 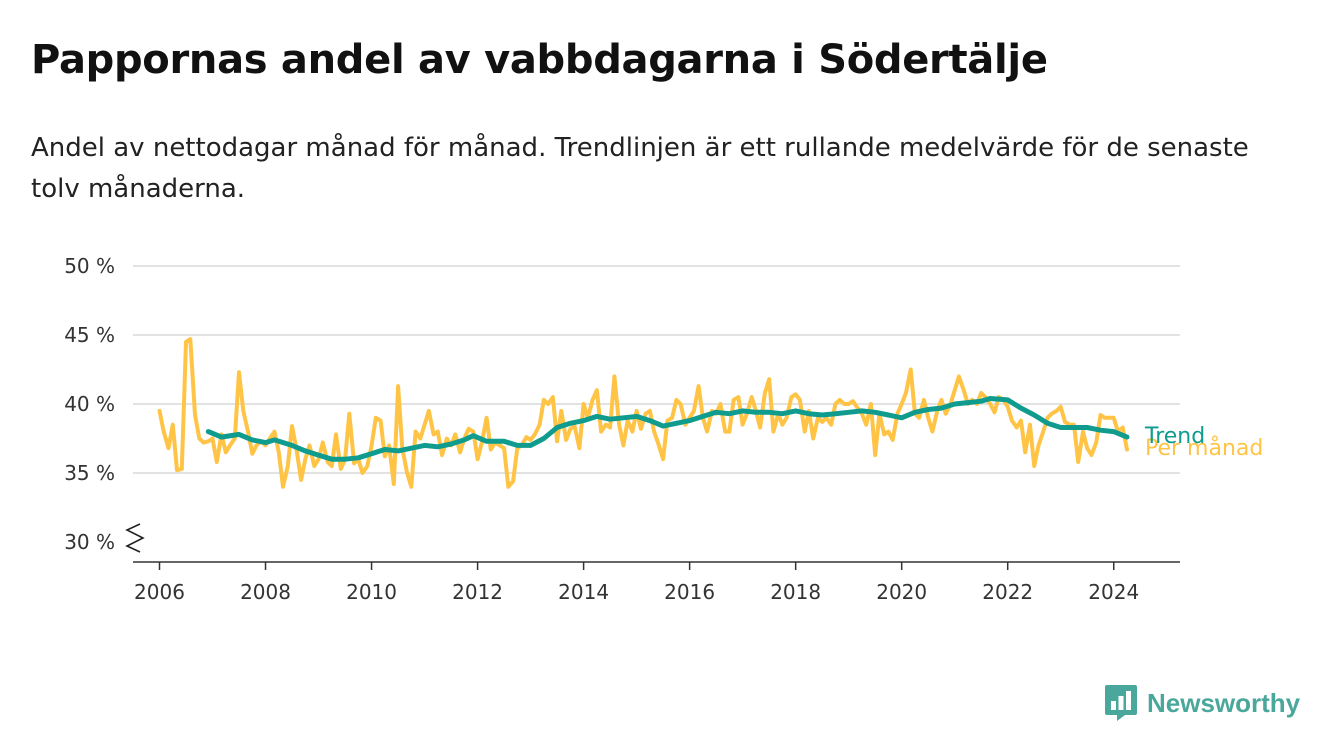 What do you see at coordinates (477, 592) in the screenshot?
I see `x-tick-label-2012: 2012` at bounding box center [477, 592].